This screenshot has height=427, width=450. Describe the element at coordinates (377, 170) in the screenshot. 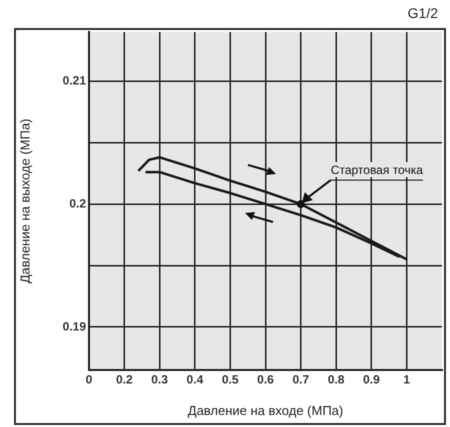

I see `annotation: Стартовая точка` at that location.